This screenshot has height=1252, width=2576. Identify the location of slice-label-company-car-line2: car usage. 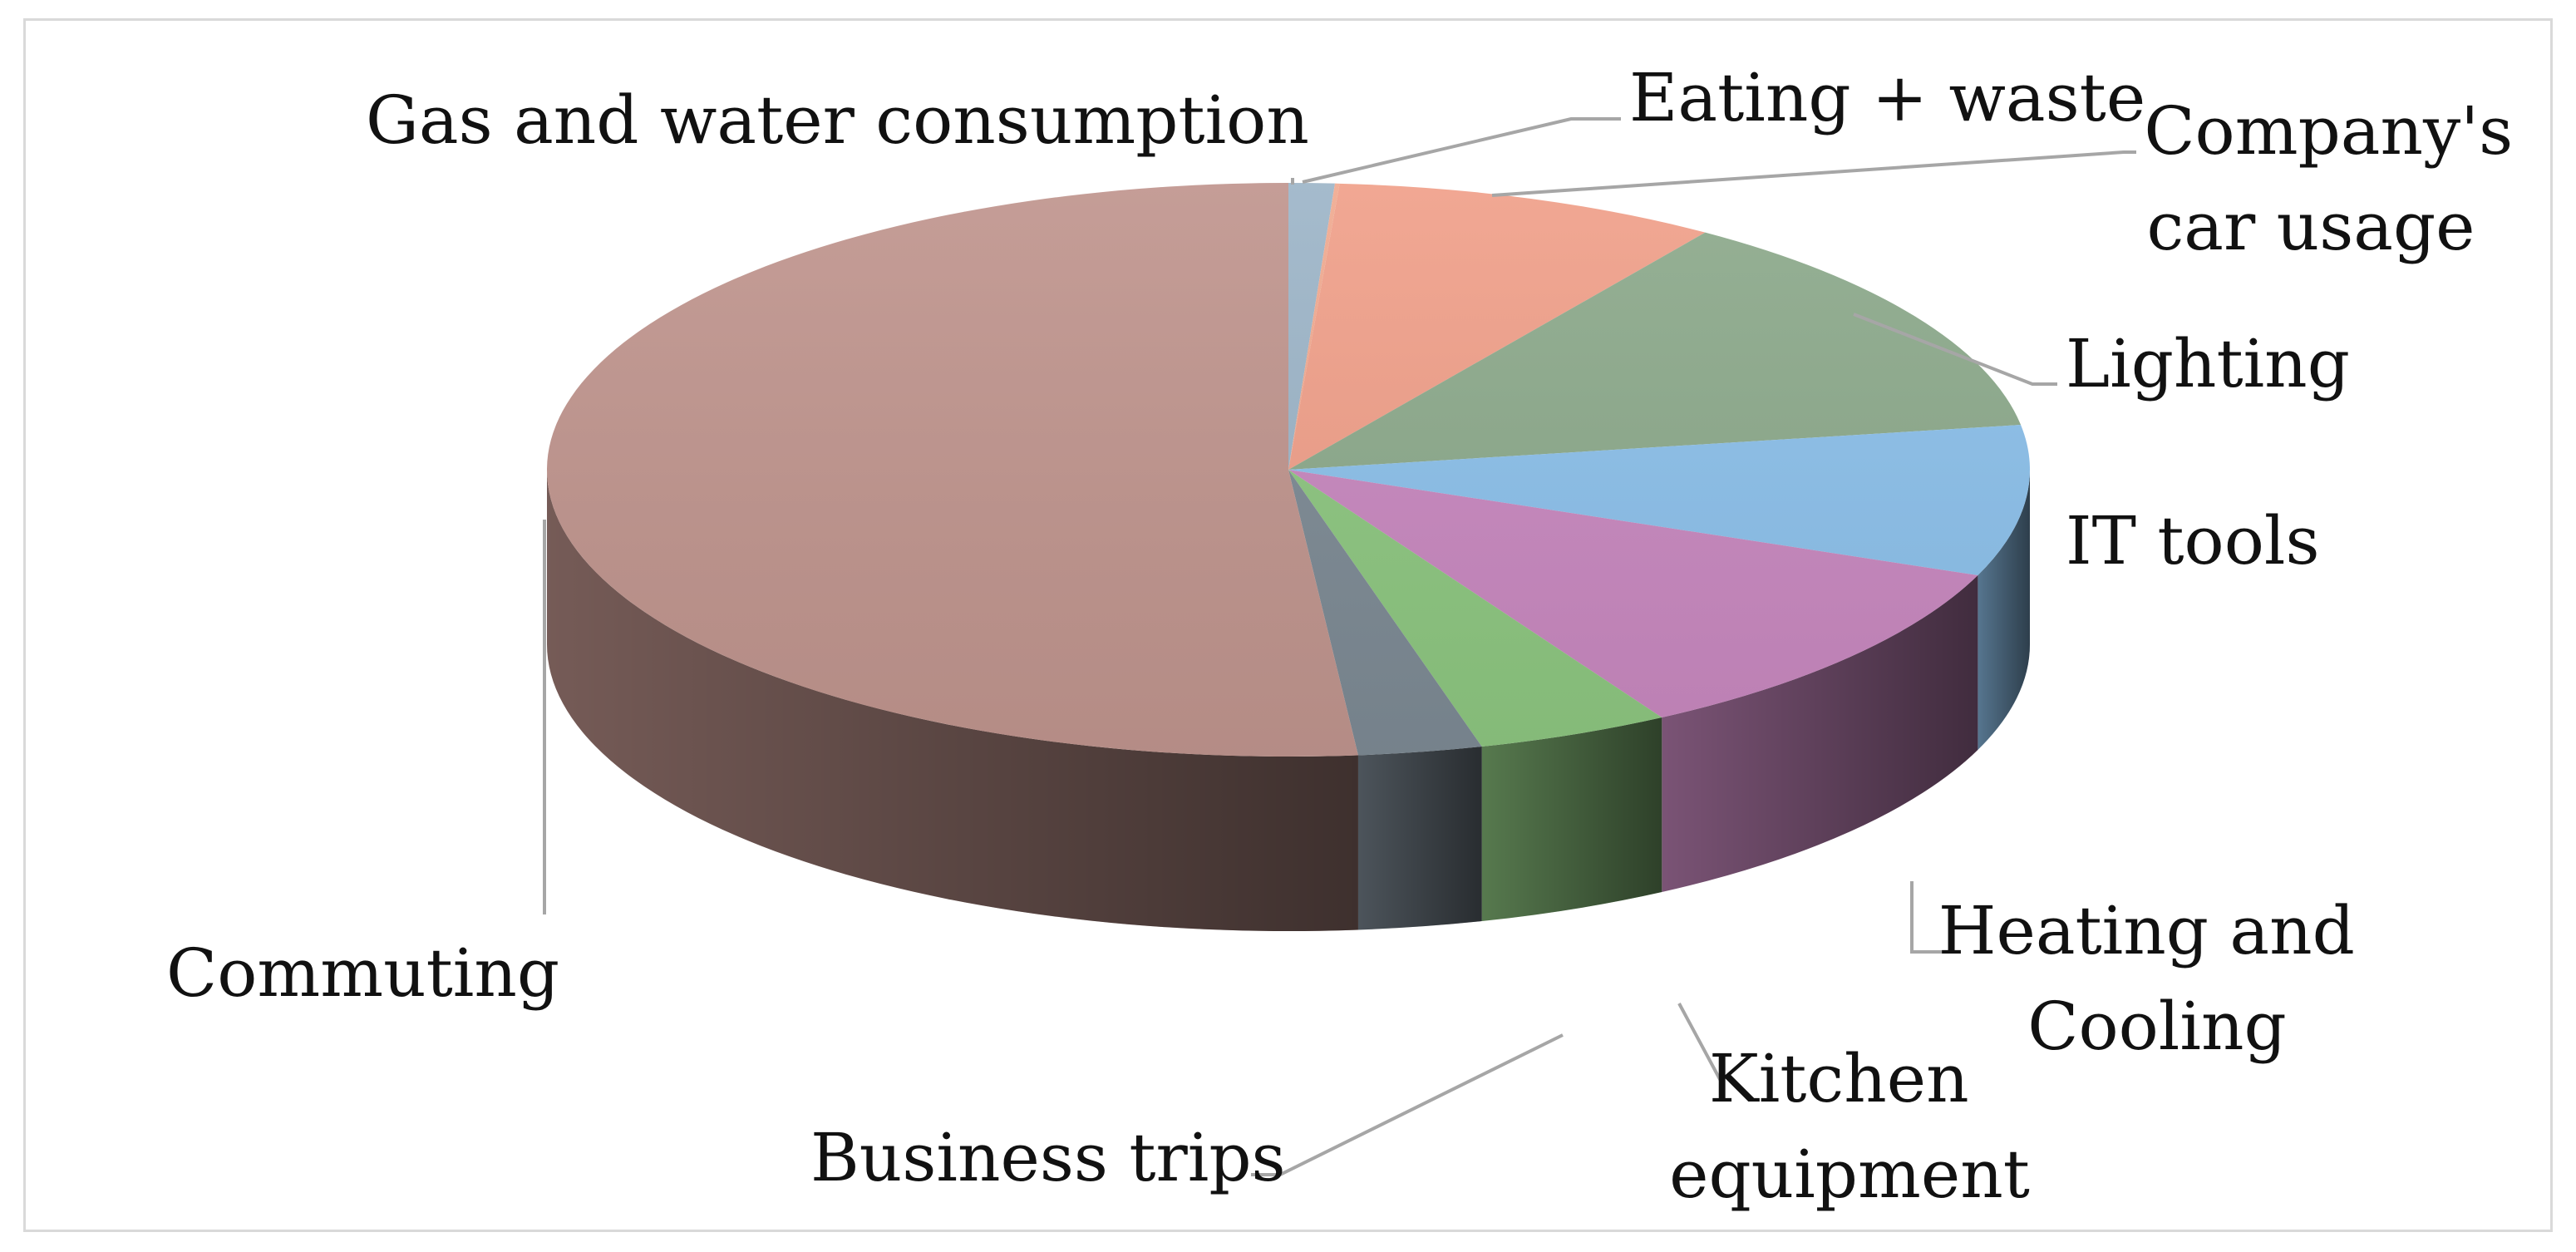
(2311, 226).